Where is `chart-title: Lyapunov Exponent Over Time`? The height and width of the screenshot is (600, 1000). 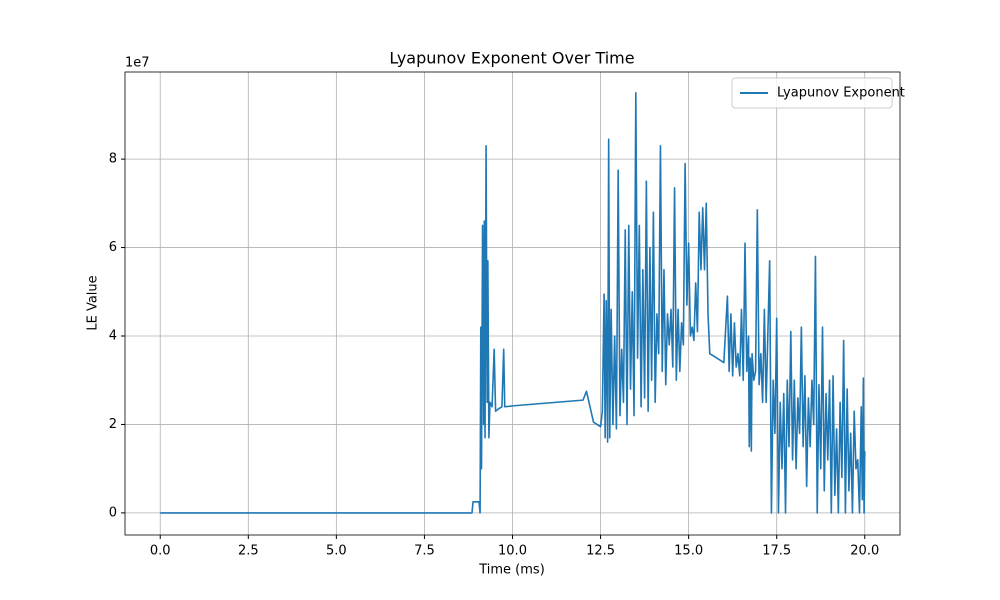
chart-title: Lyapunov Exponent Over Time is located at coordinates (511, 58).